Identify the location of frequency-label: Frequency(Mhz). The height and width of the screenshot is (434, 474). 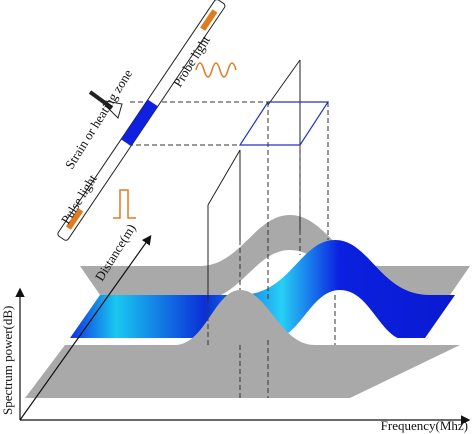
(424, 425).